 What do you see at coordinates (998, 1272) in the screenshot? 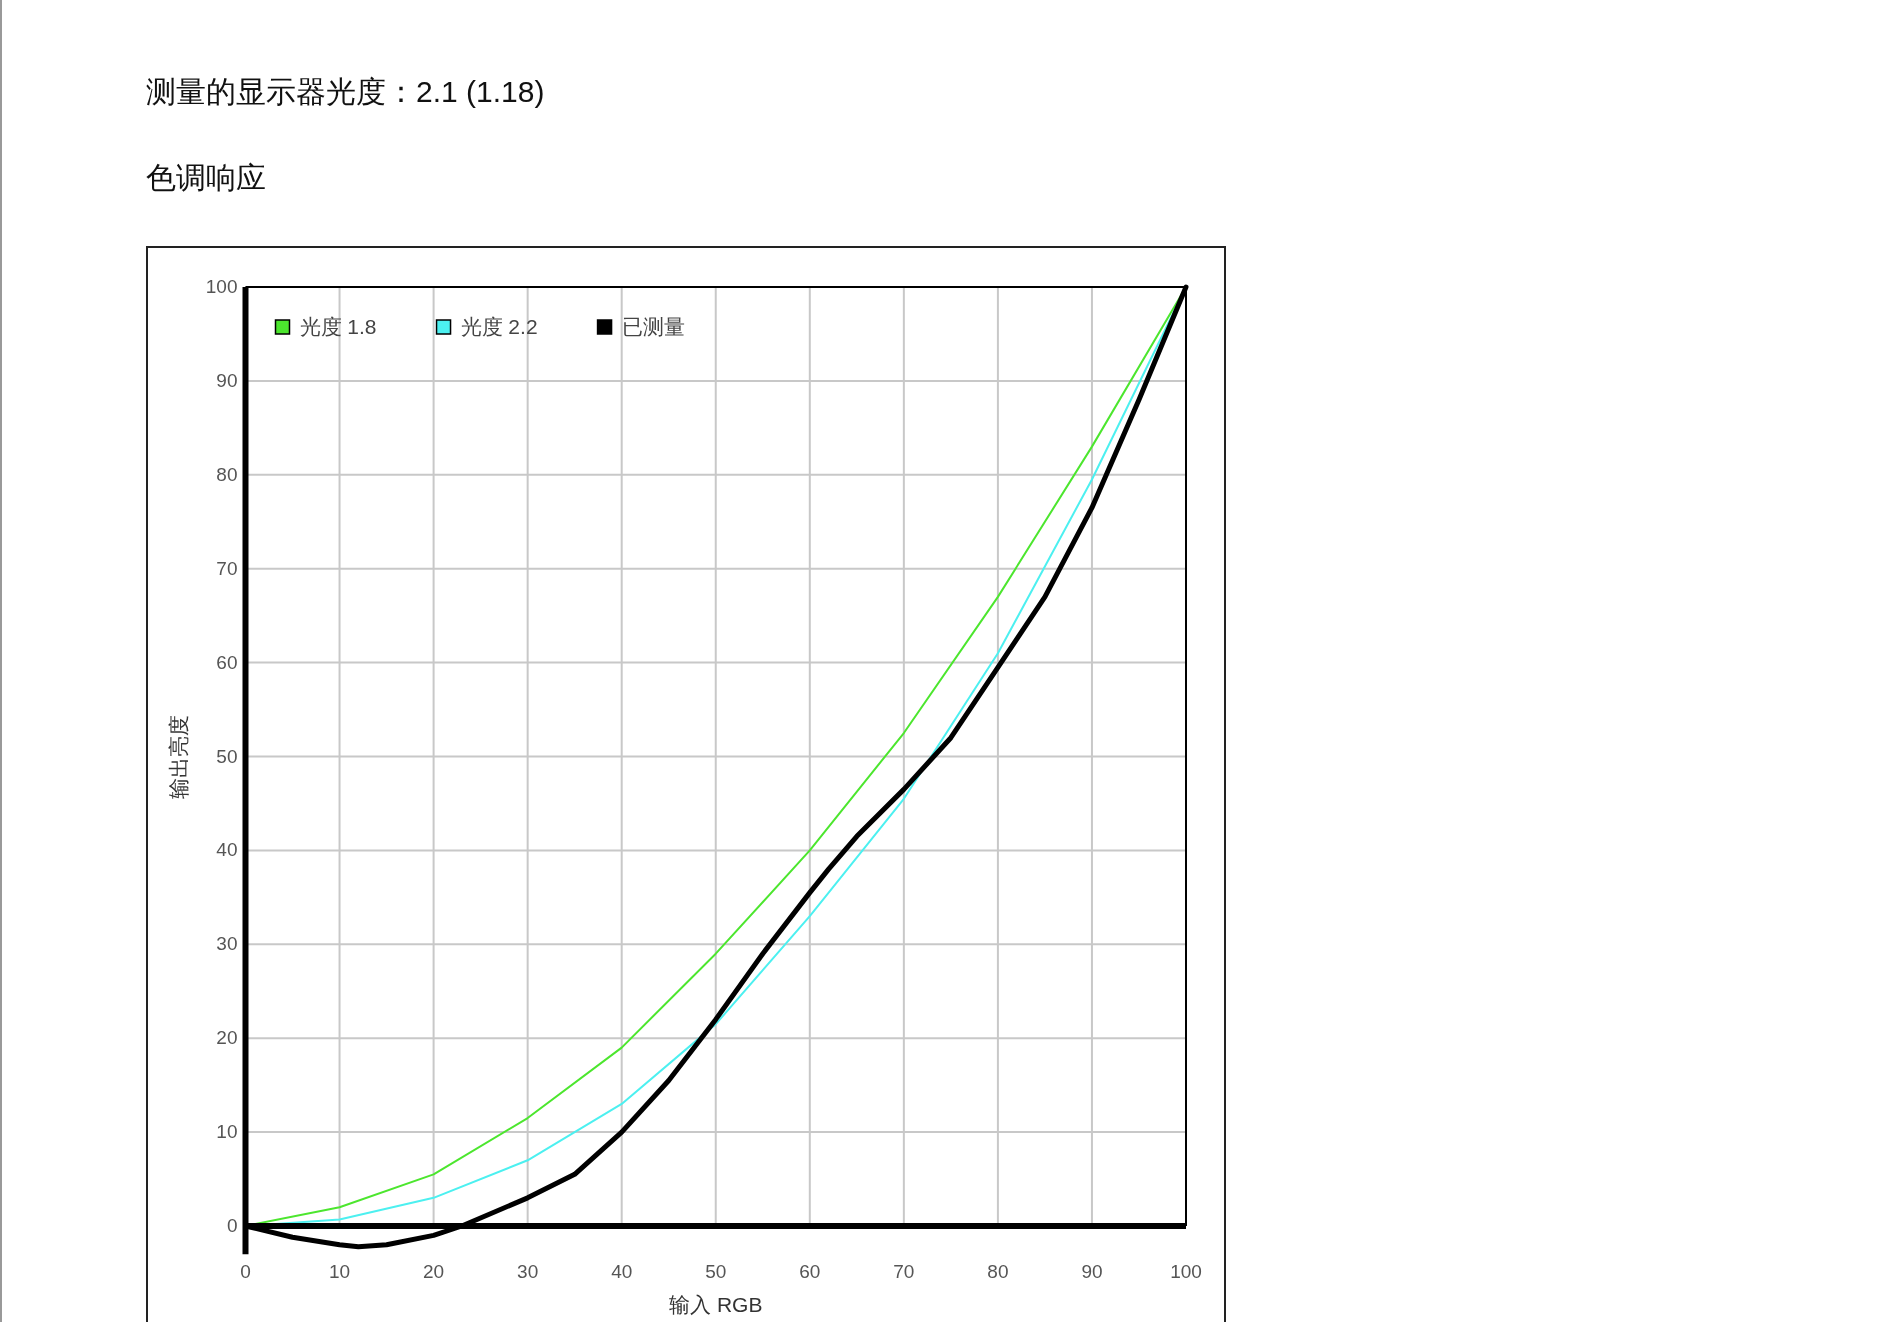
I see `x-tick-label: 80` at bounding box center [998, 1272].